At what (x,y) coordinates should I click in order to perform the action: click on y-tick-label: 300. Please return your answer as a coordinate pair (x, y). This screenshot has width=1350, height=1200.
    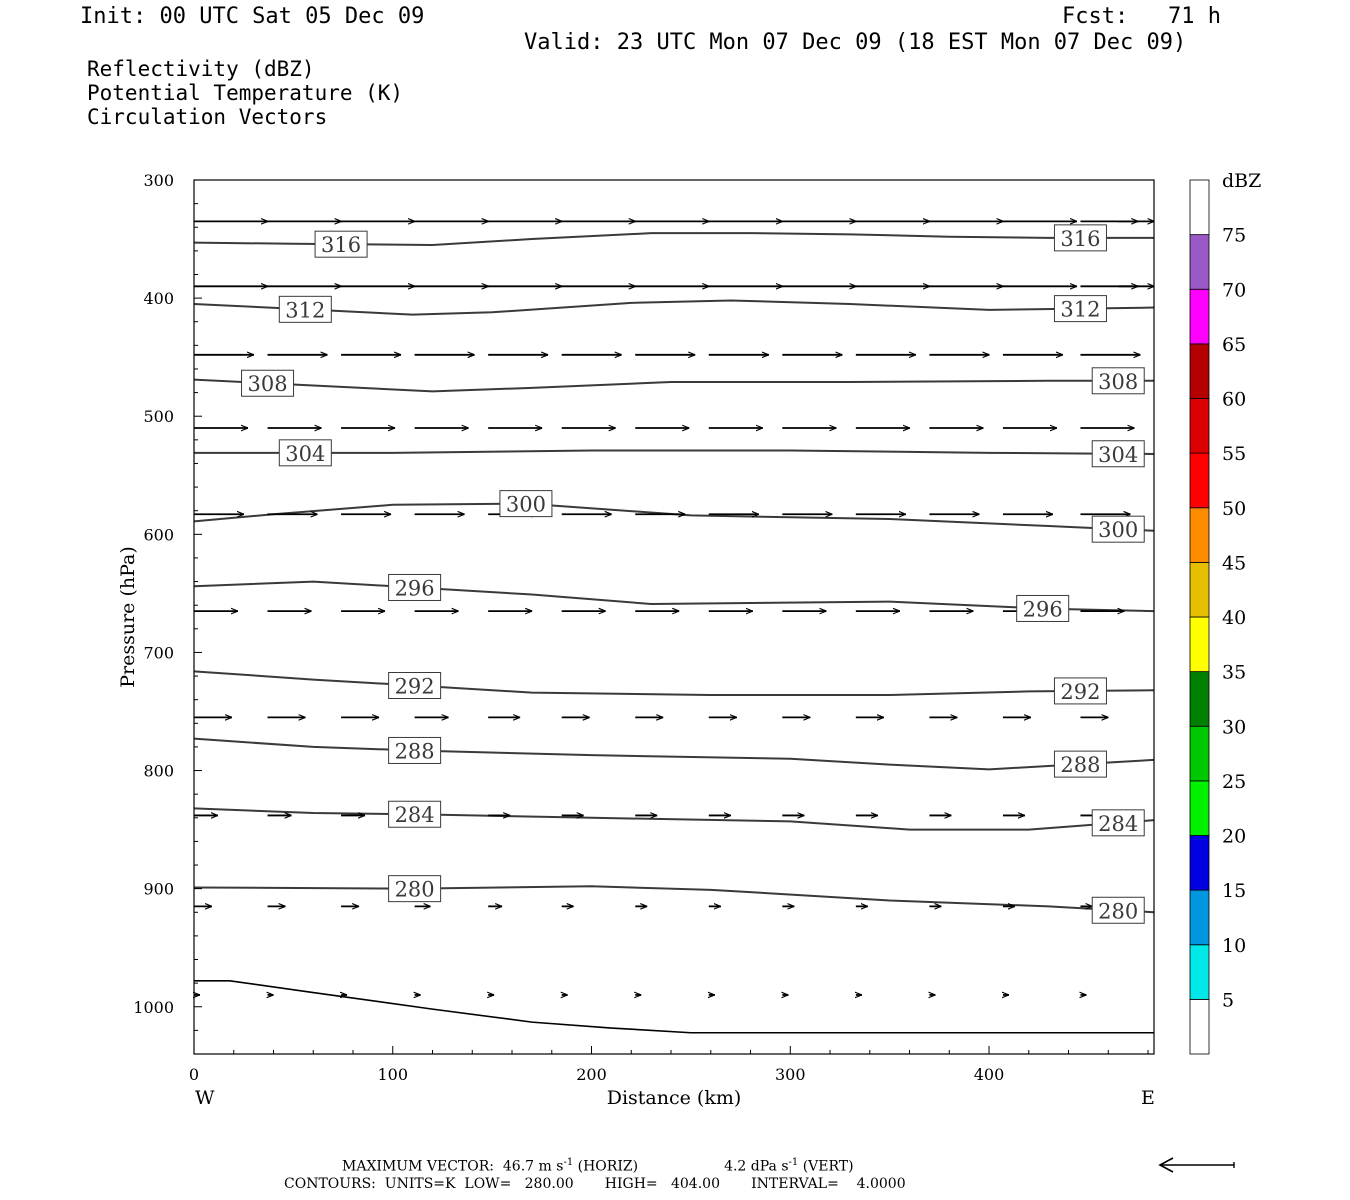
    Looking at the image, I should click on (158, 180).